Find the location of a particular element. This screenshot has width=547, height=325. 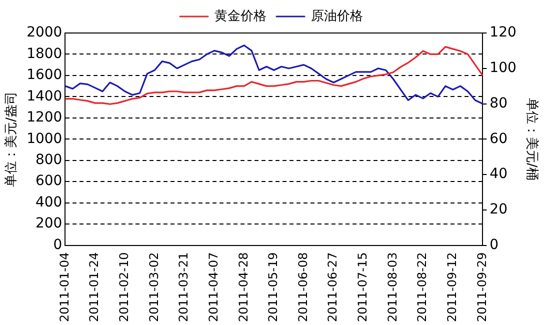

y2-tick-label: 120 is located at coordinates (503, 32).